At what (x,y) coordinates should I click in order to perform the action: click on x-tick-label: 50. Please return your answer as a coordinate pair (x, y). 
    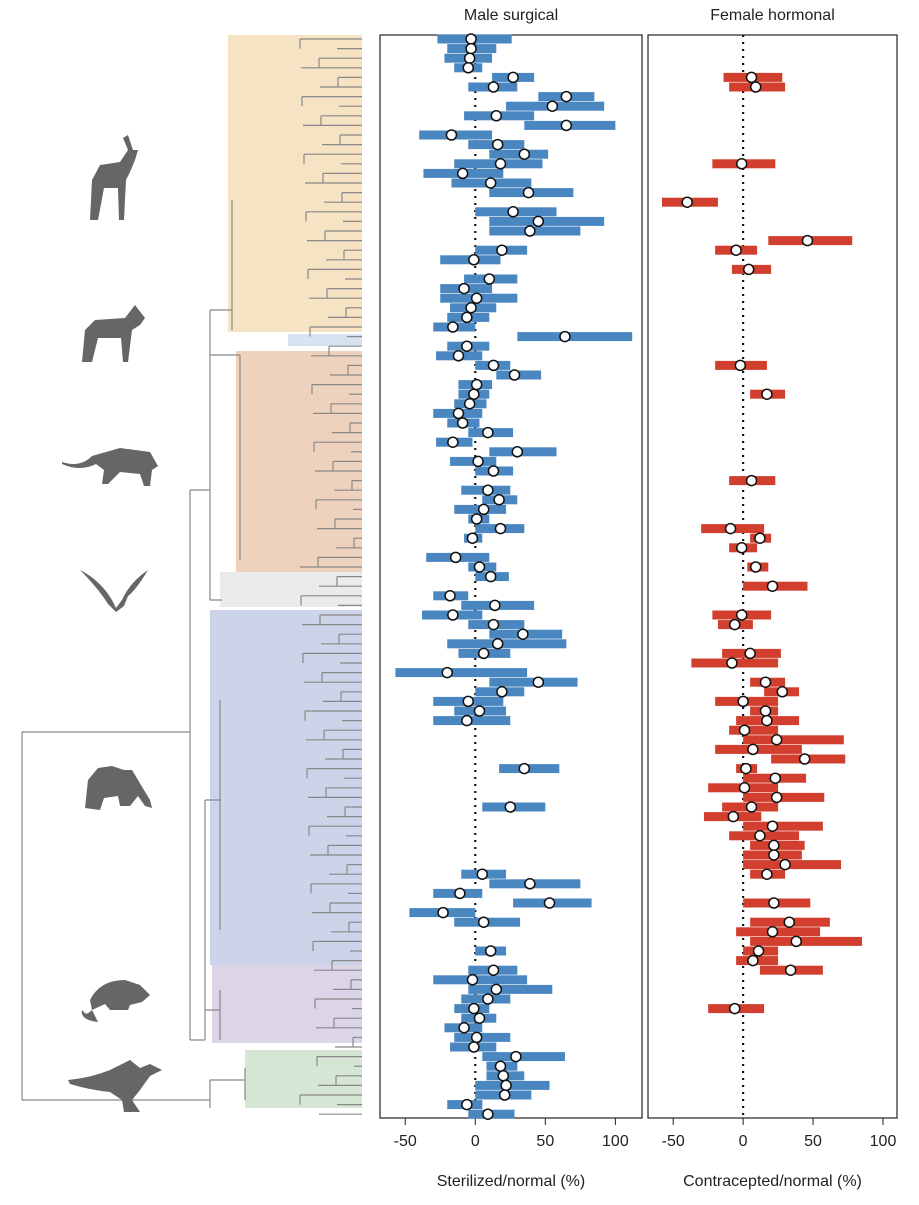
    Looking at the image, I should click on (813, 1141).